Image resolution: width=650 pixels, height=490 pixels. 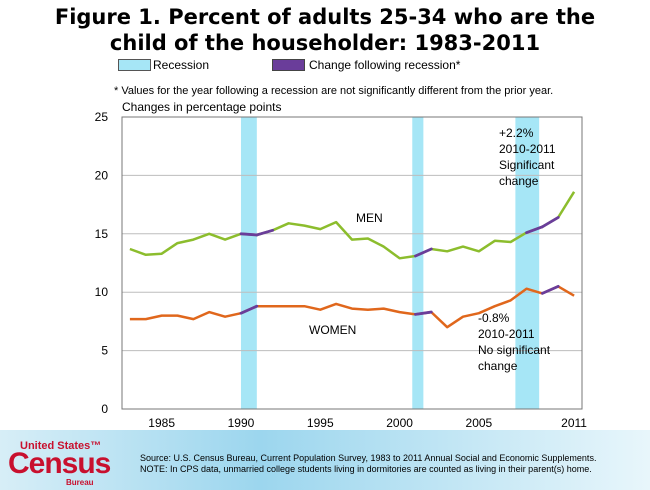 I want to click on x-tick-label-1985: 1985, so click(x=161, y=423).